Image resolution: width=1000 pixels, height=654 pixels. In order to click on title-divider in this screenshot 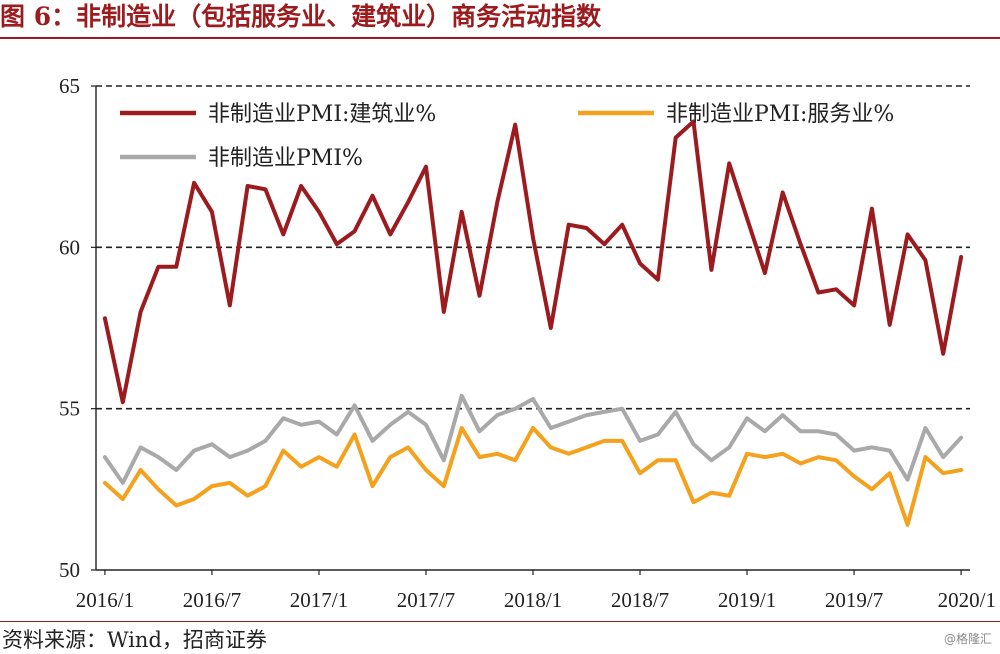, I will do `click(500, 38)`.